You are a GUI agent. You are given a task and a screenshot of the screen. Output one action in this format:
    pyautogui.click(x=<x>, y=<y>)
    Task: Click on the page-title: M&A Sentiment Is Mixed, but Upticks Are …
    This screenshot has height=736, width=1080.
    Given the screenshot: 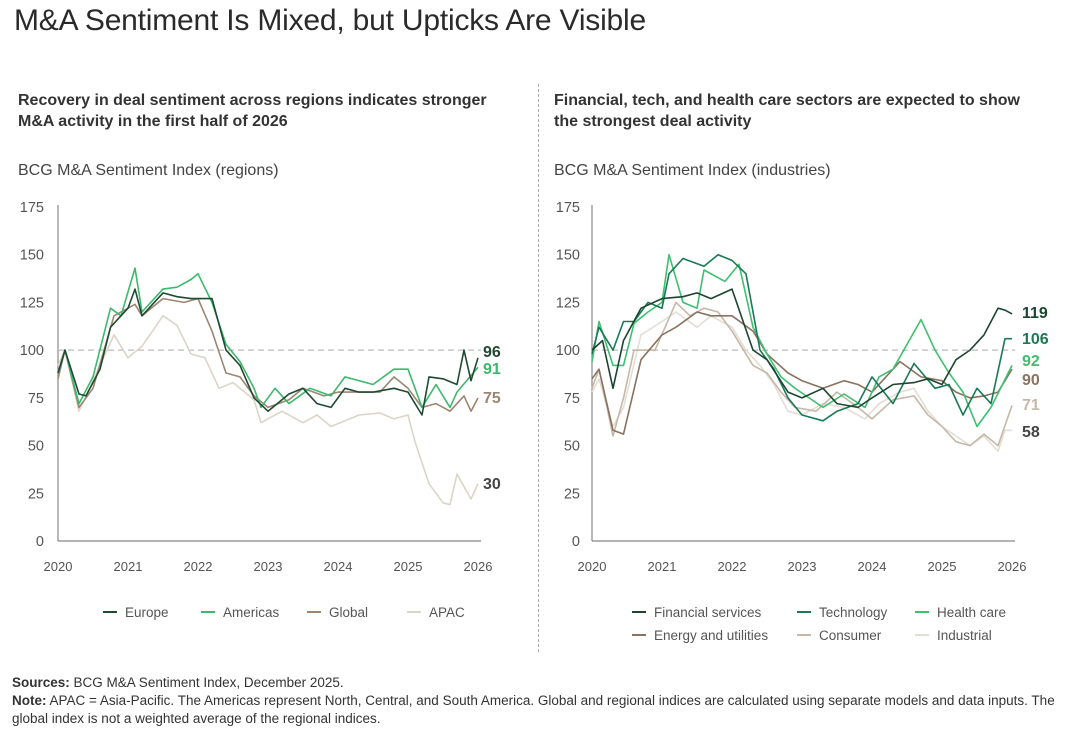 What is the action you would take?
    pyautogui.click(x=330, y=20)
    